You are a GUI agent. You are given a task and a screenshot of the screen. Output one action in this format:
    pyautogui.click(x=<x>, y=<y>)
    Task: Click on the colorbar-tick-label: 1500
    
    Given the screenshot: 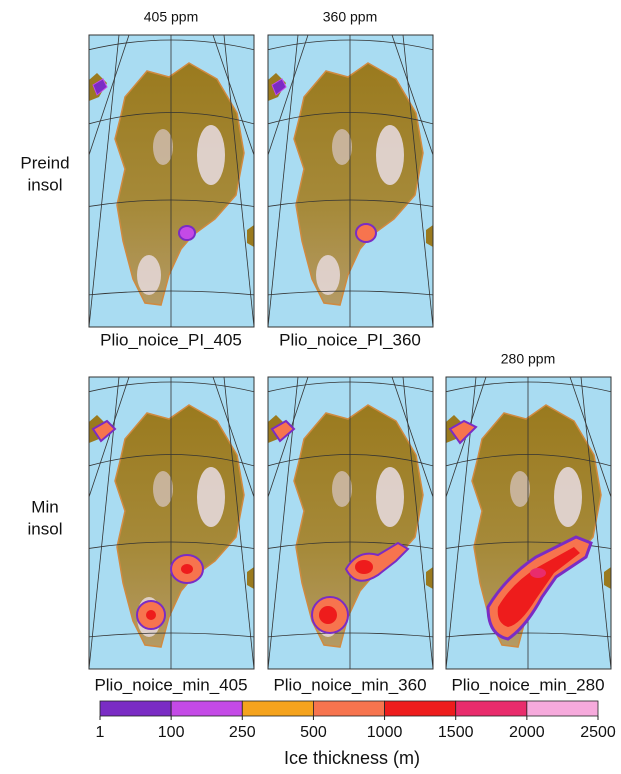 What is the action you would take?
    pyautogui.click(x=456, y=732)
    